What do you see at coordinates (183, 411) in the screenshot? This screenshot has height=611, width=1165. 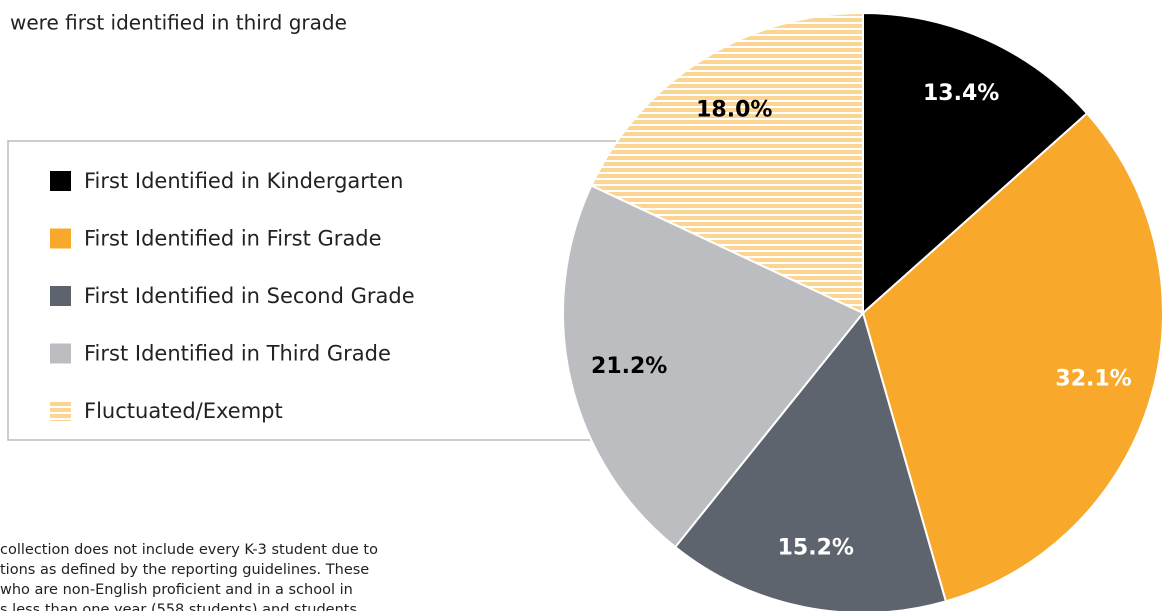 I see `legend-label: Fluctuated/Exempt` at bounding box center [183, 411].